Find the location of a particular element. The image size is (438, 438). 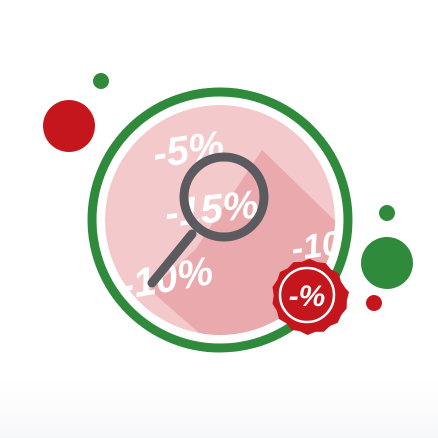

decor-dot-green-right-large is located at coordinates (387, 263).